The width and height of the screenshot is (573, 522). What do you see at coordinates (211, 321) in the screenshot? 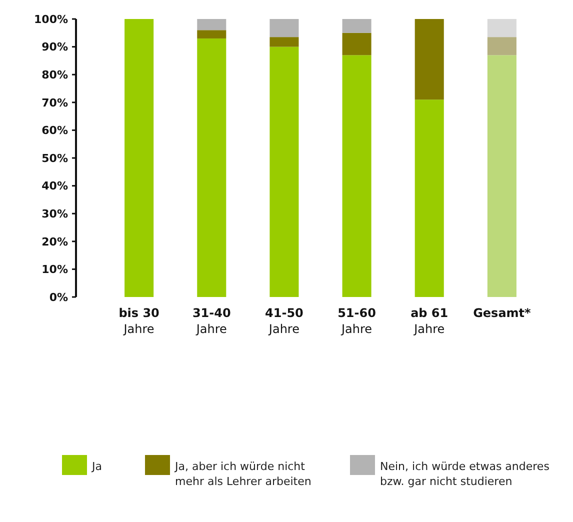
I see `x-tick-label: 31-40 Jahre` at bounding box center [211, 321].